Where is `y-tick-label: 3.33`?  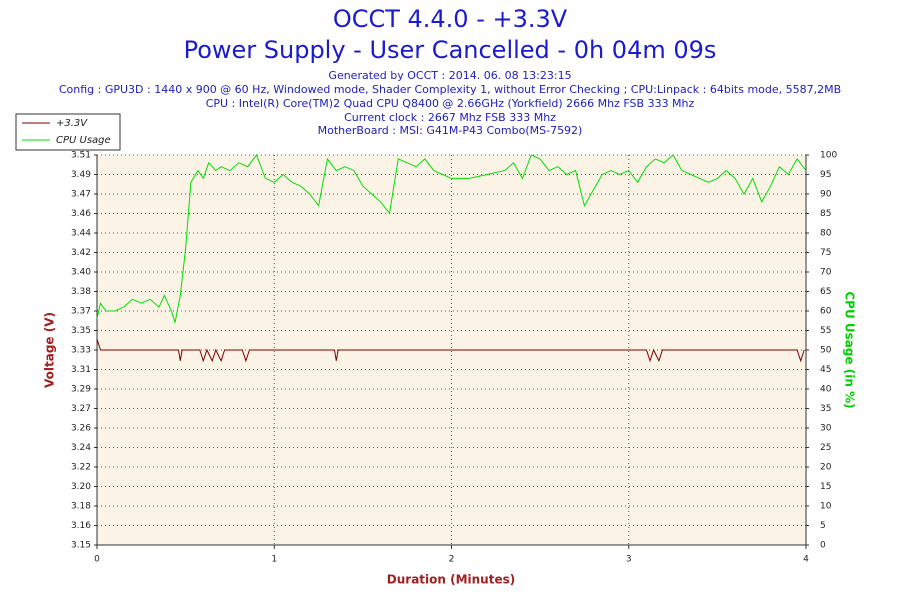
y-tick-label: 3.33 is located at coordinates (81, 351).